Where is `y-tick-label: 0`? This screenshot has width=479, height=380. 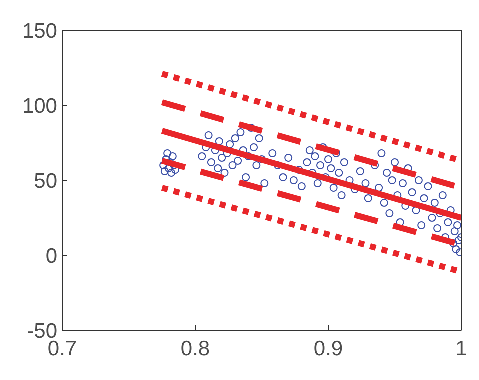 y-tick-label: 0 is located at coordinates (52, 256).